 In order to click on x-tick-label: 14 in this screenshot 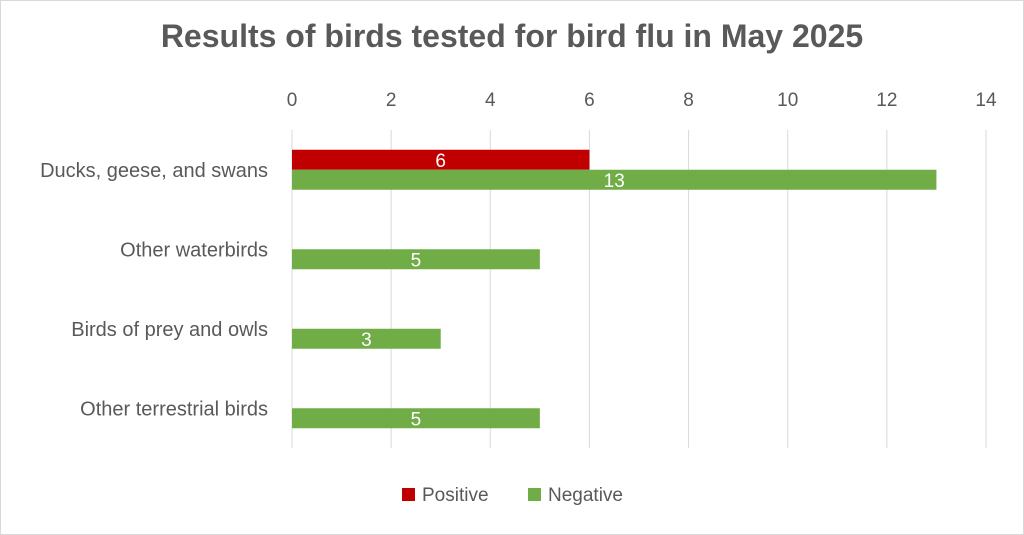, I will do `click(986, 100)`.